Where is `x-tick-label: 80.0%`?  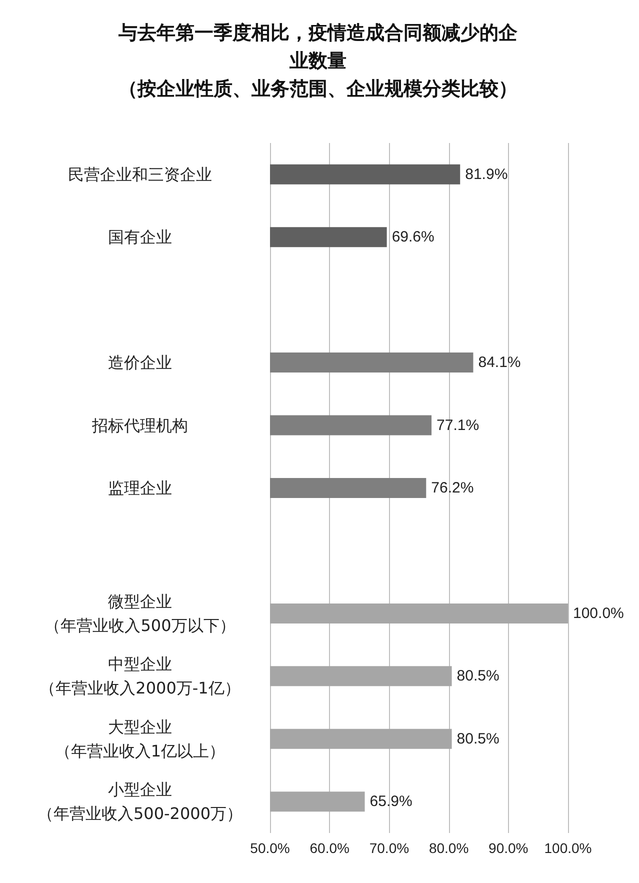
x-tick-label: 80.0% is located at coordinates (448, 848).